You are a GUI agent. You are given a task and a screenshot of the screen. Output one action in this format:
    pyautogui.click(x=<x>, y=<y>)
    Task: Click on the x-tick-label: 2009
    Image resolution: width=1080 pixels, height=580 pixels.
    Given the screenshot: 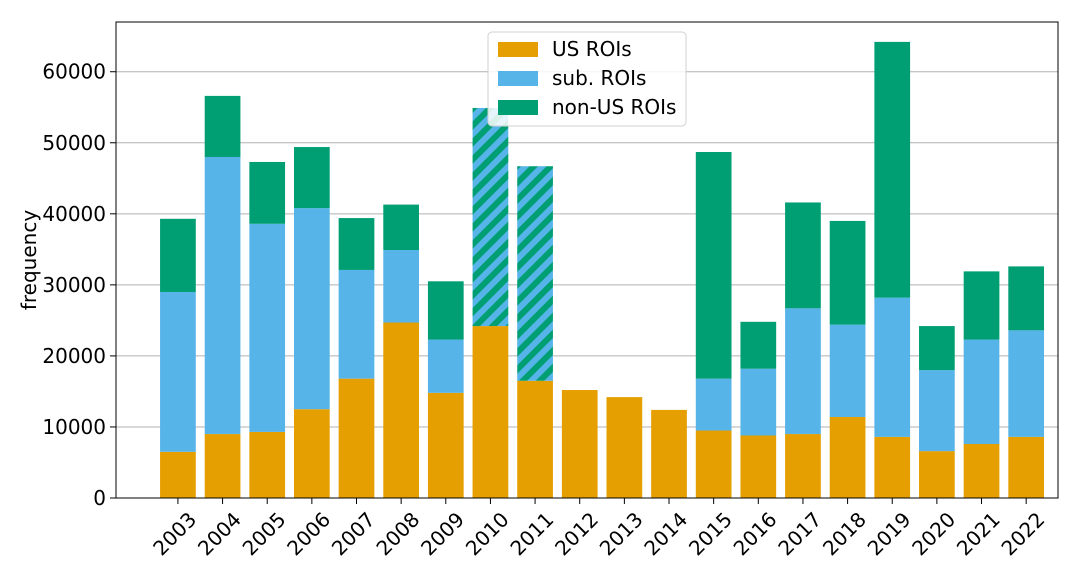 What is the action you would take?
    pyautogui.click(x=442, y=533)
    